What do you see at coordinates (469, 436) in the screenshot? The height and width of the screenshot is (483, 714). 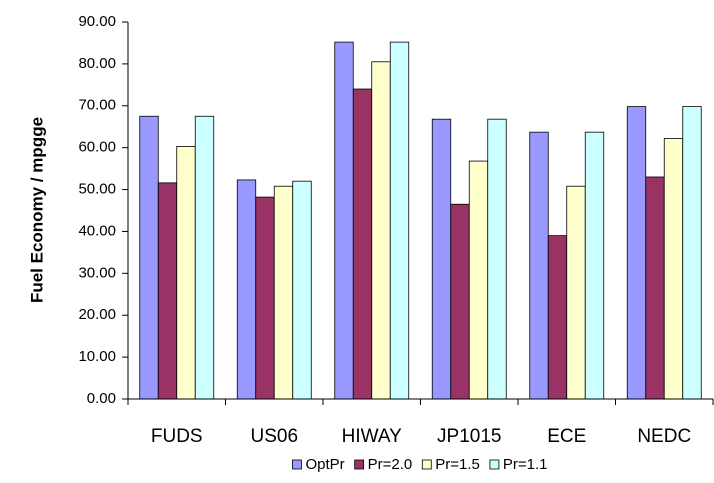 I see `x-tick-label: JP1015` at bounding box center [469, 436].